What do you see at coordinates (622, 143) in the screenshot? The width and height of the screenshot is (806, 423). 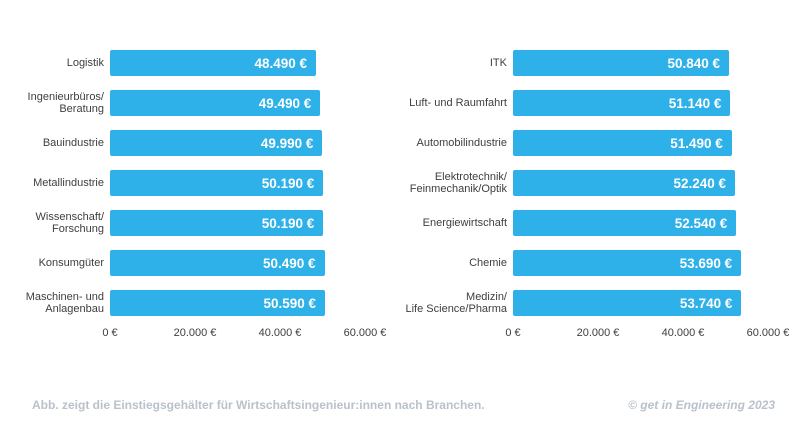 I see `bar: 51.490 €` at bounding box center [622, 143].